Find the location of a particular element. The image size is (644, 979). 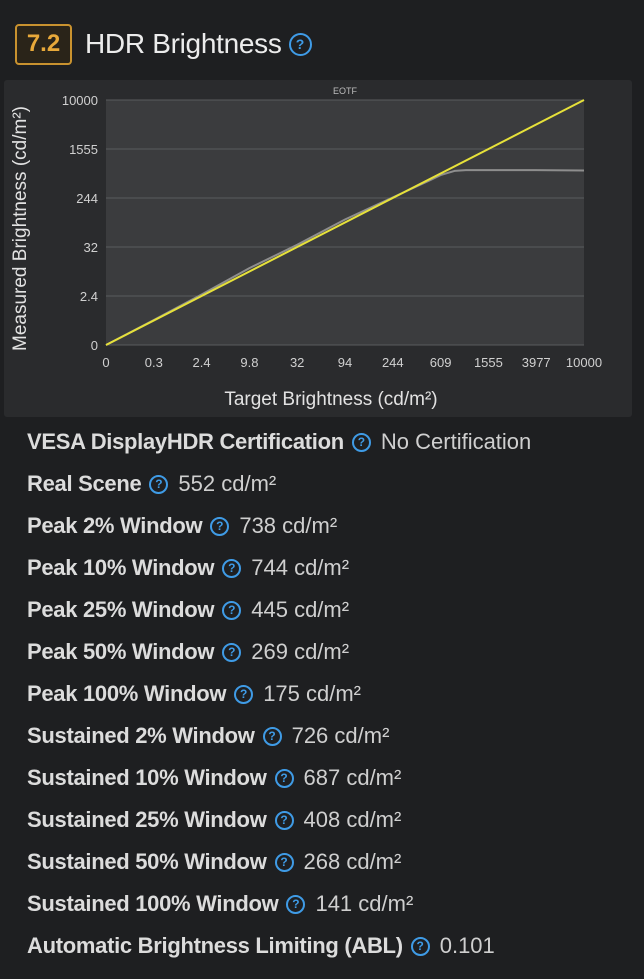

measurement-row: Sustained 25% Window? 408 cd/m² is located at coordinates (327, 820).